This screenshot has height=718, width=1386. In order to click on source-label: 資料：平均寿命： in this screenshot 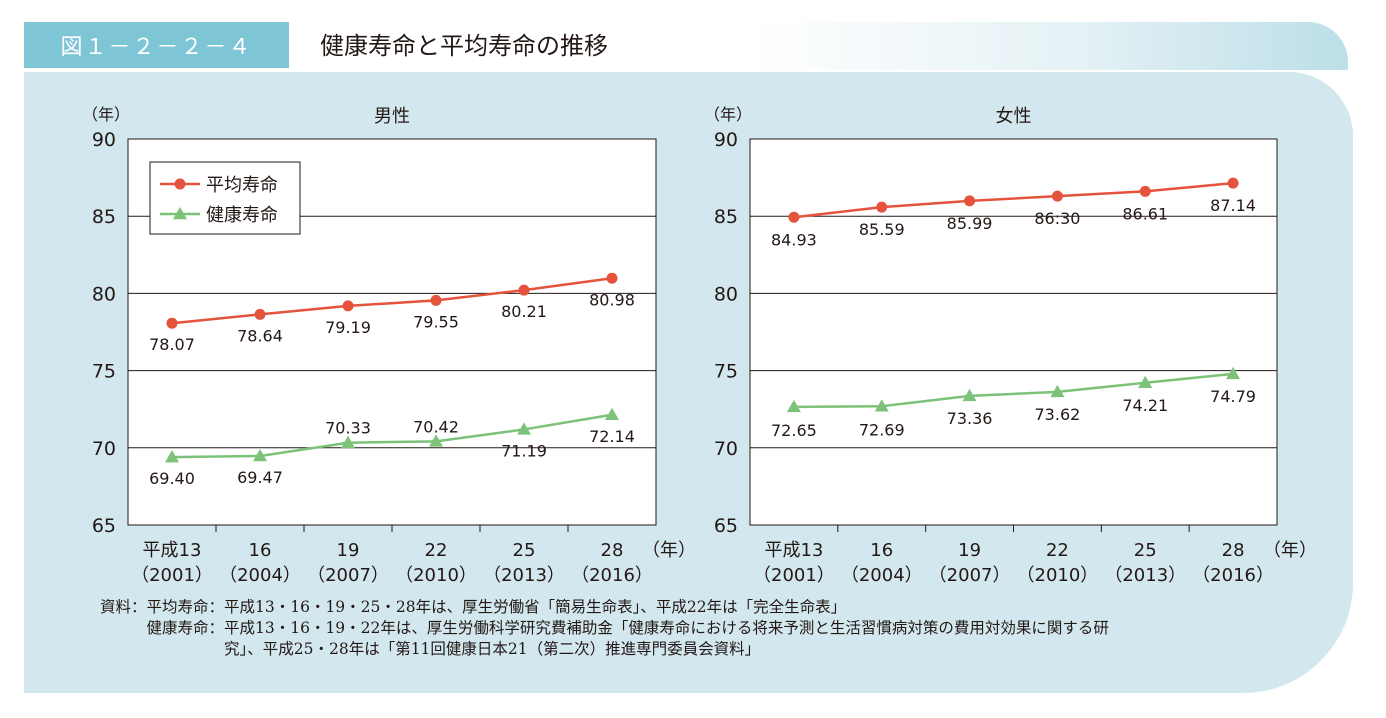, I will do `click(161, 607)`.